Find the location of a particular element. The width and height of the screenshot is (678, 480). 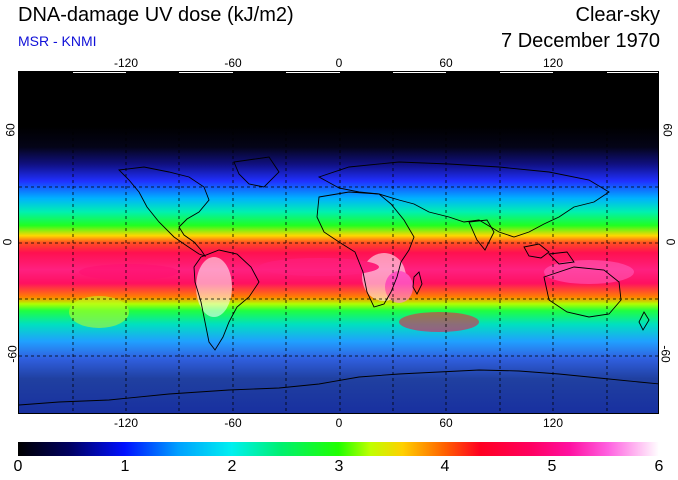

lon-tick-bottom: 120 is located at coordinates (553, 423).